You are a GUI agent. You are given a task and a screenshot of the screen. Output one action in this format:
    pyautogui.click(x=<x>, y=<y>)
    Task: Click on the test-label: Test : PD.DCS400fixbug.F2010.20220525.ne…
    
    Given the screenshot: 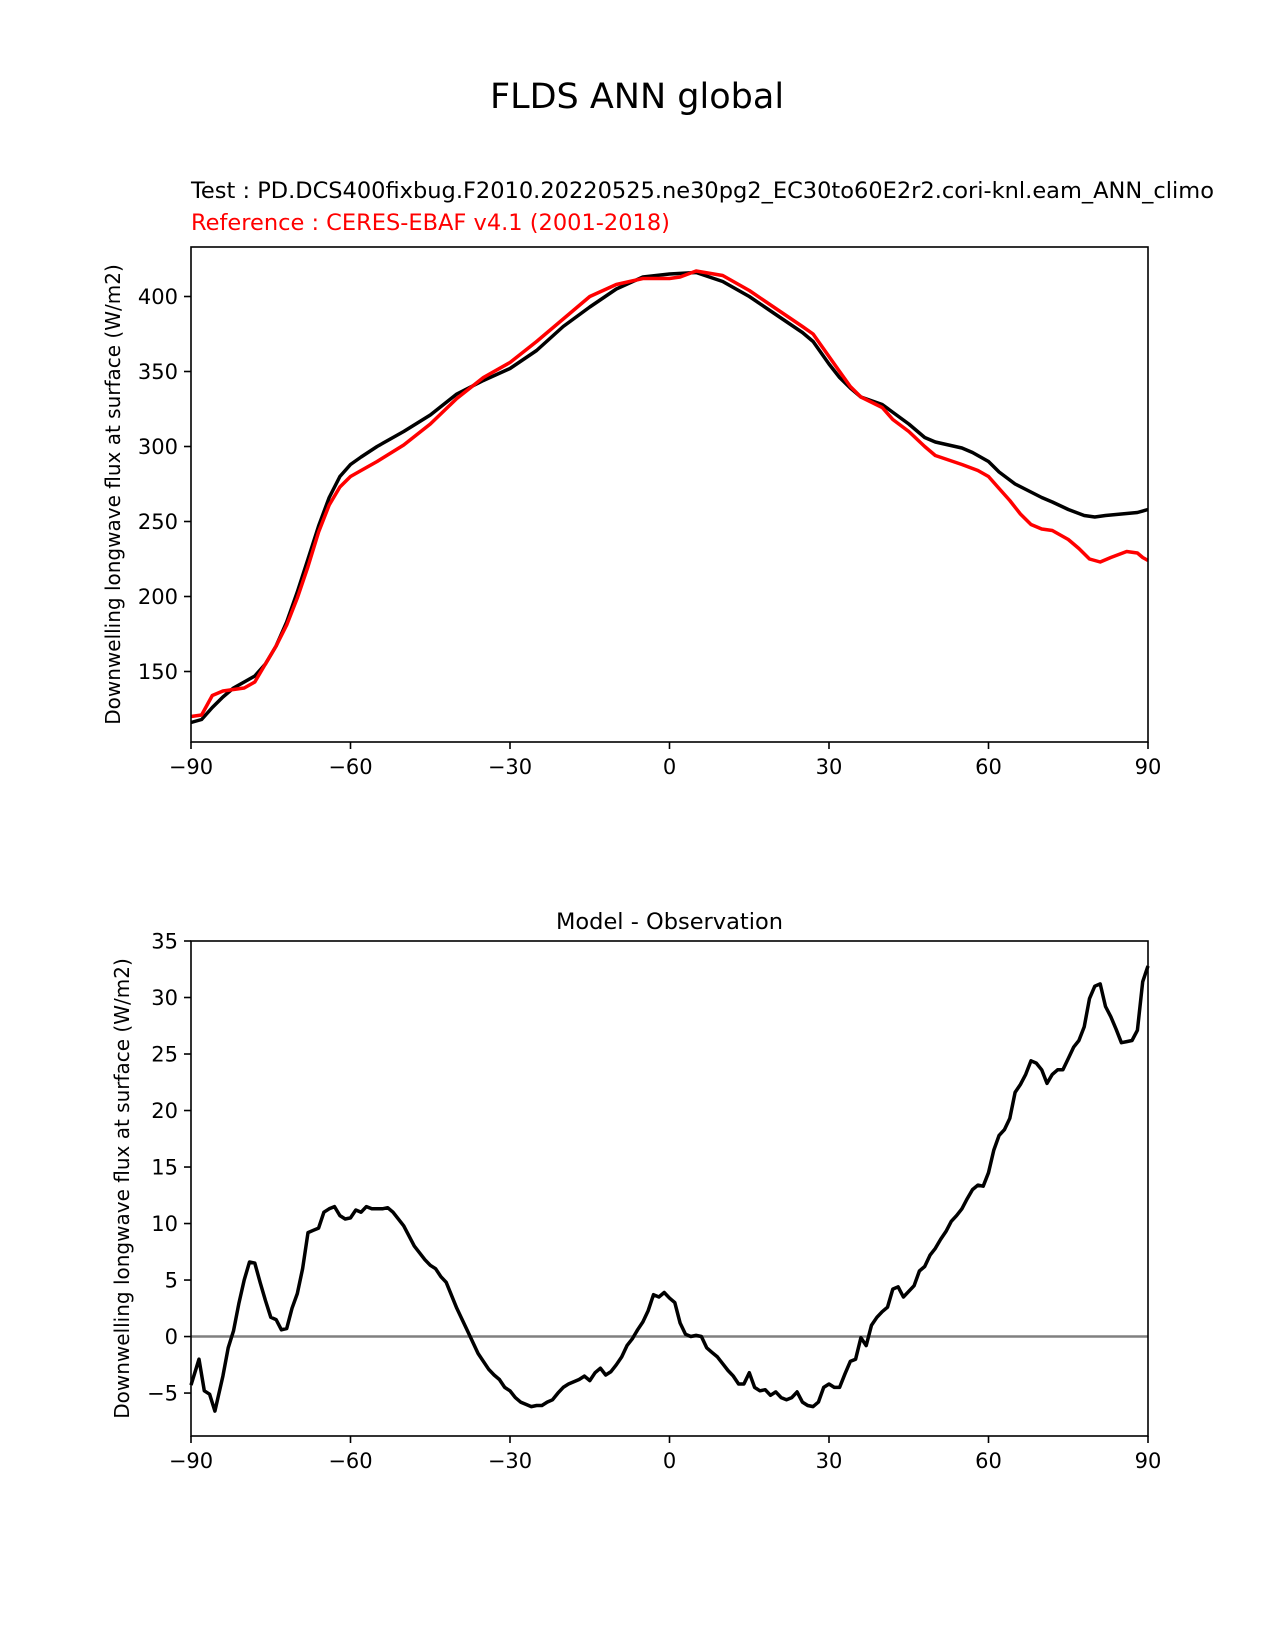 What is the action you would take?
    pyautogui.click(x=702, y=191)
    